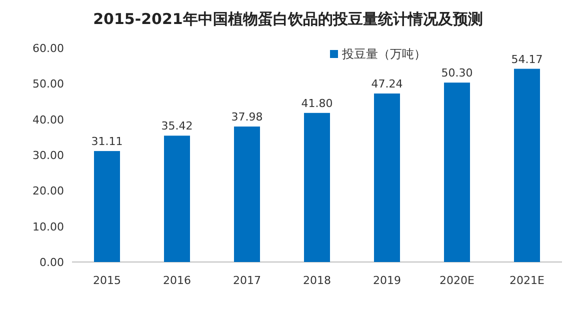 The width and height of the screenshot is (576, 326). Describe the element at coordinates (177, 126) in the screenshot. I see `text: 35.42` at that location.